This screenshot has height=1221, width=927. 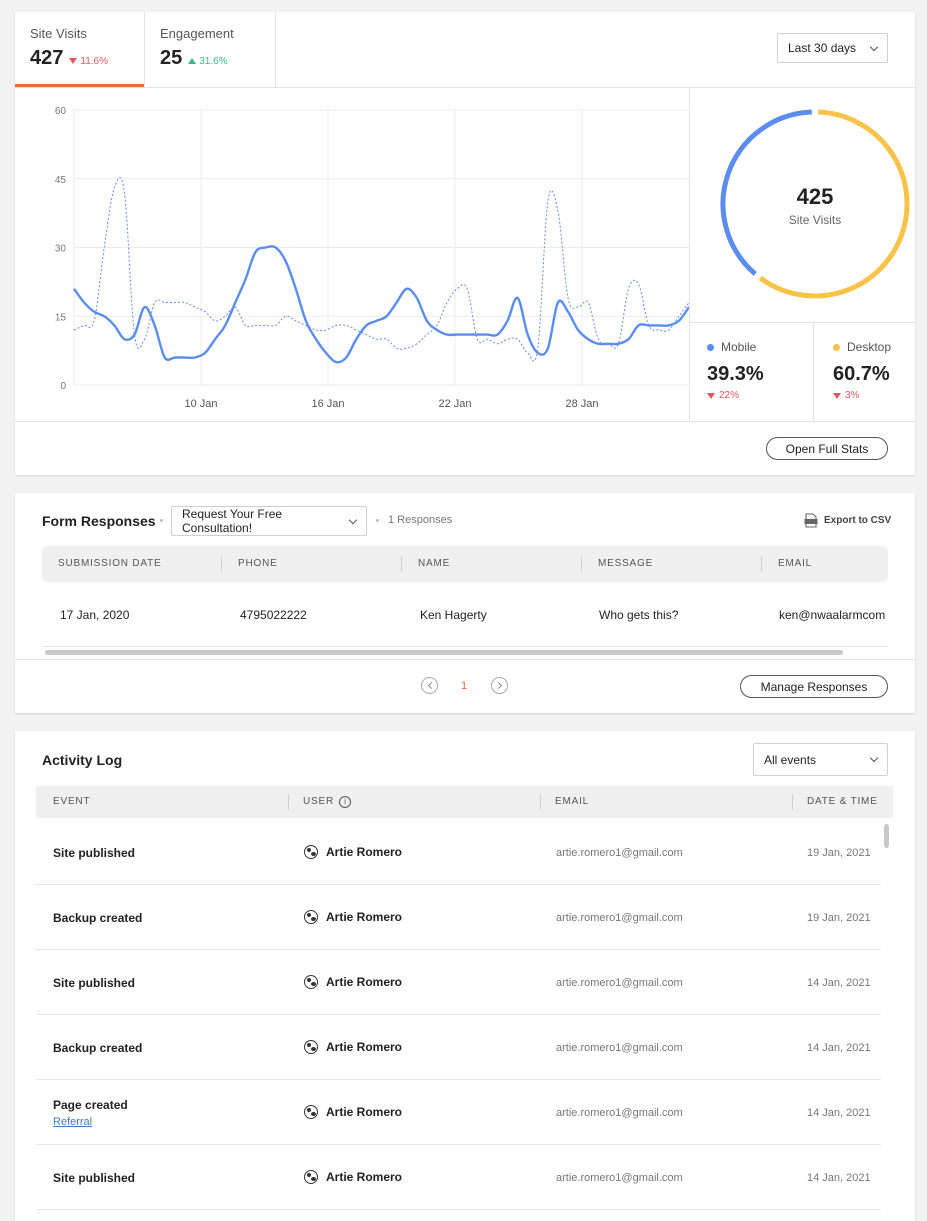 What do you see at coordinates (862, 370) in the screenshot?
I see `desktop-stat: Desktop 60.7% 3%` at bounding box center [862, 370].